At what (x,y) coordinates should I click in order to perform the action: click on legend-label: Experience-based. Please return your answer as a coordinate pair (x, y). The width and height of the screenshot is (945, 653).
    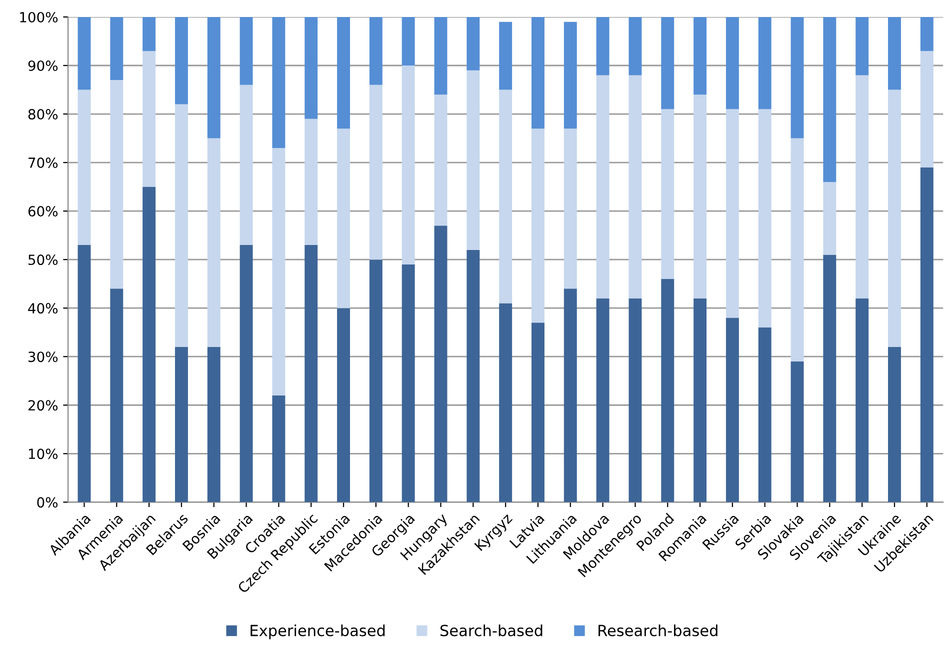
    Looking at the image, I should click on (317, 632).